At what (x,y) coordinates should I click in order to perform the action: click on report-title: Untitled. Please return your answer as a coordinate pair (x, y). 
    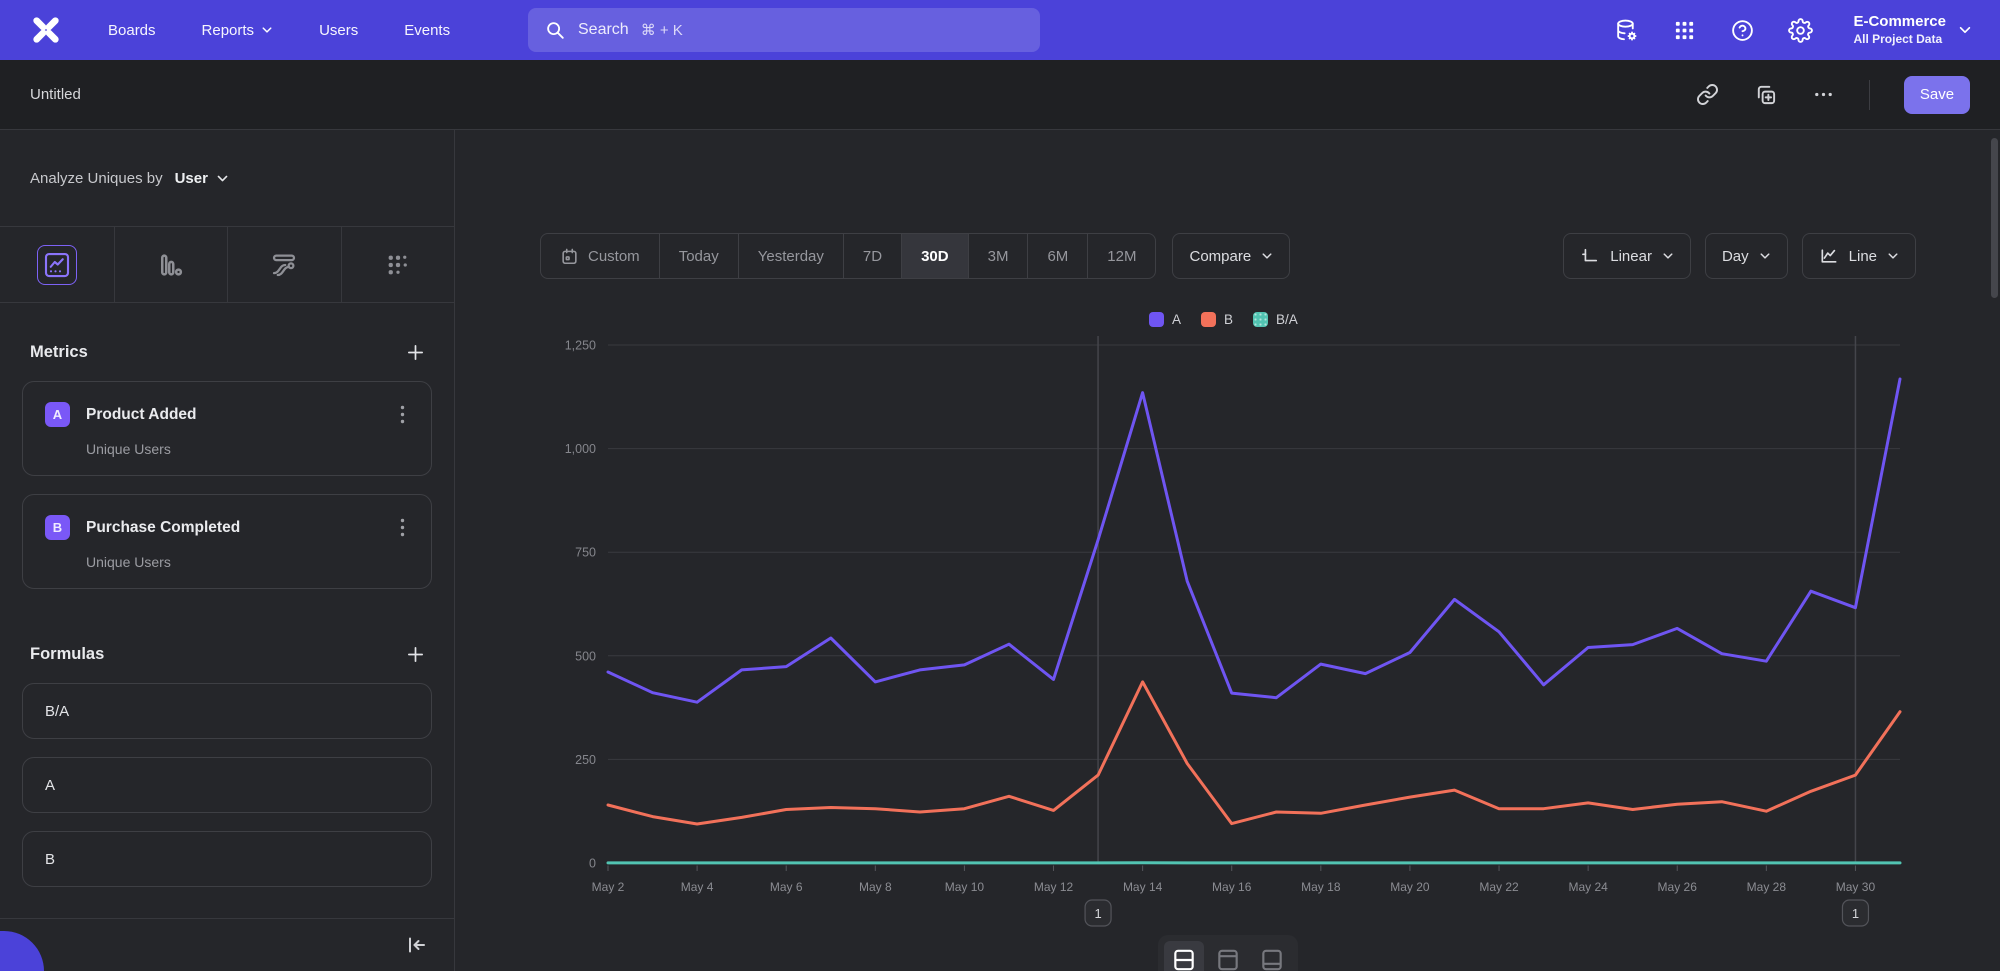
    Looking at the image, I should click on (55, 94).